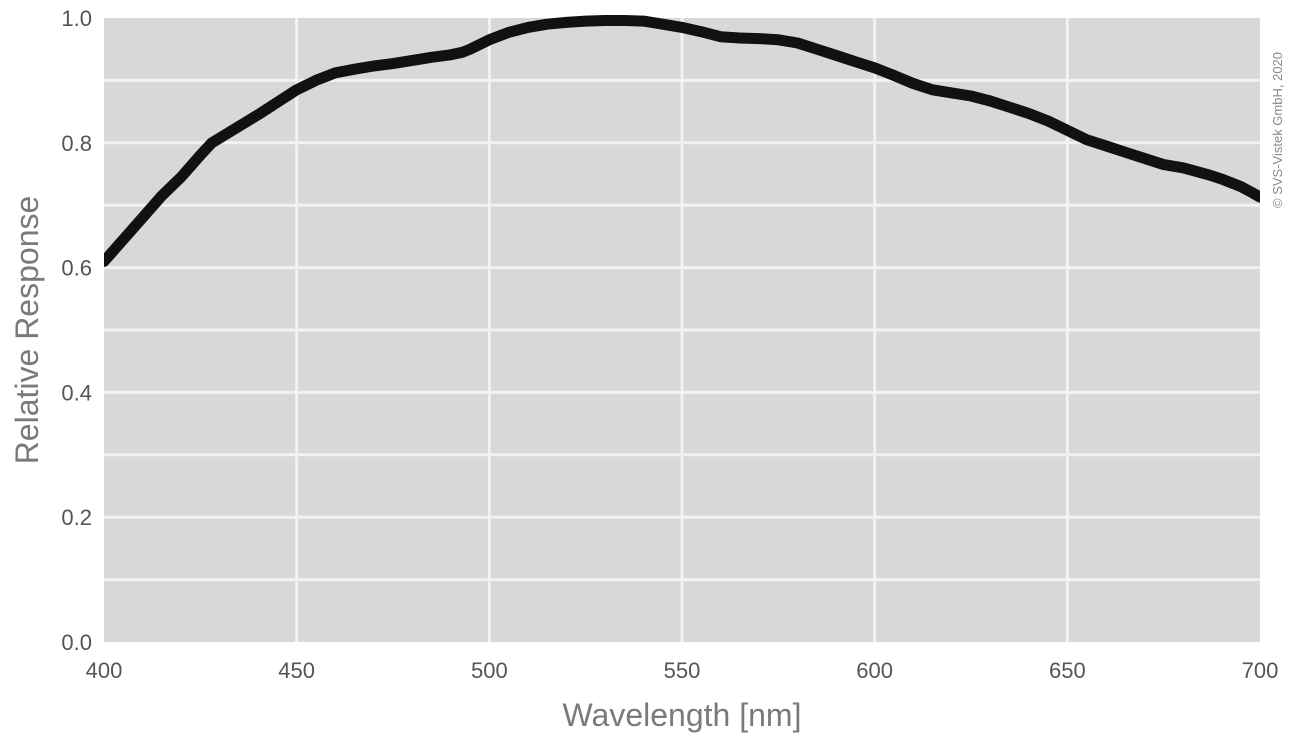 Image resolution: width=1295 pixels, height=738 pixels. Describe the element at coordinates (76, 268) in the screenshot. I see `y-tick-label: 0.6` at that location.